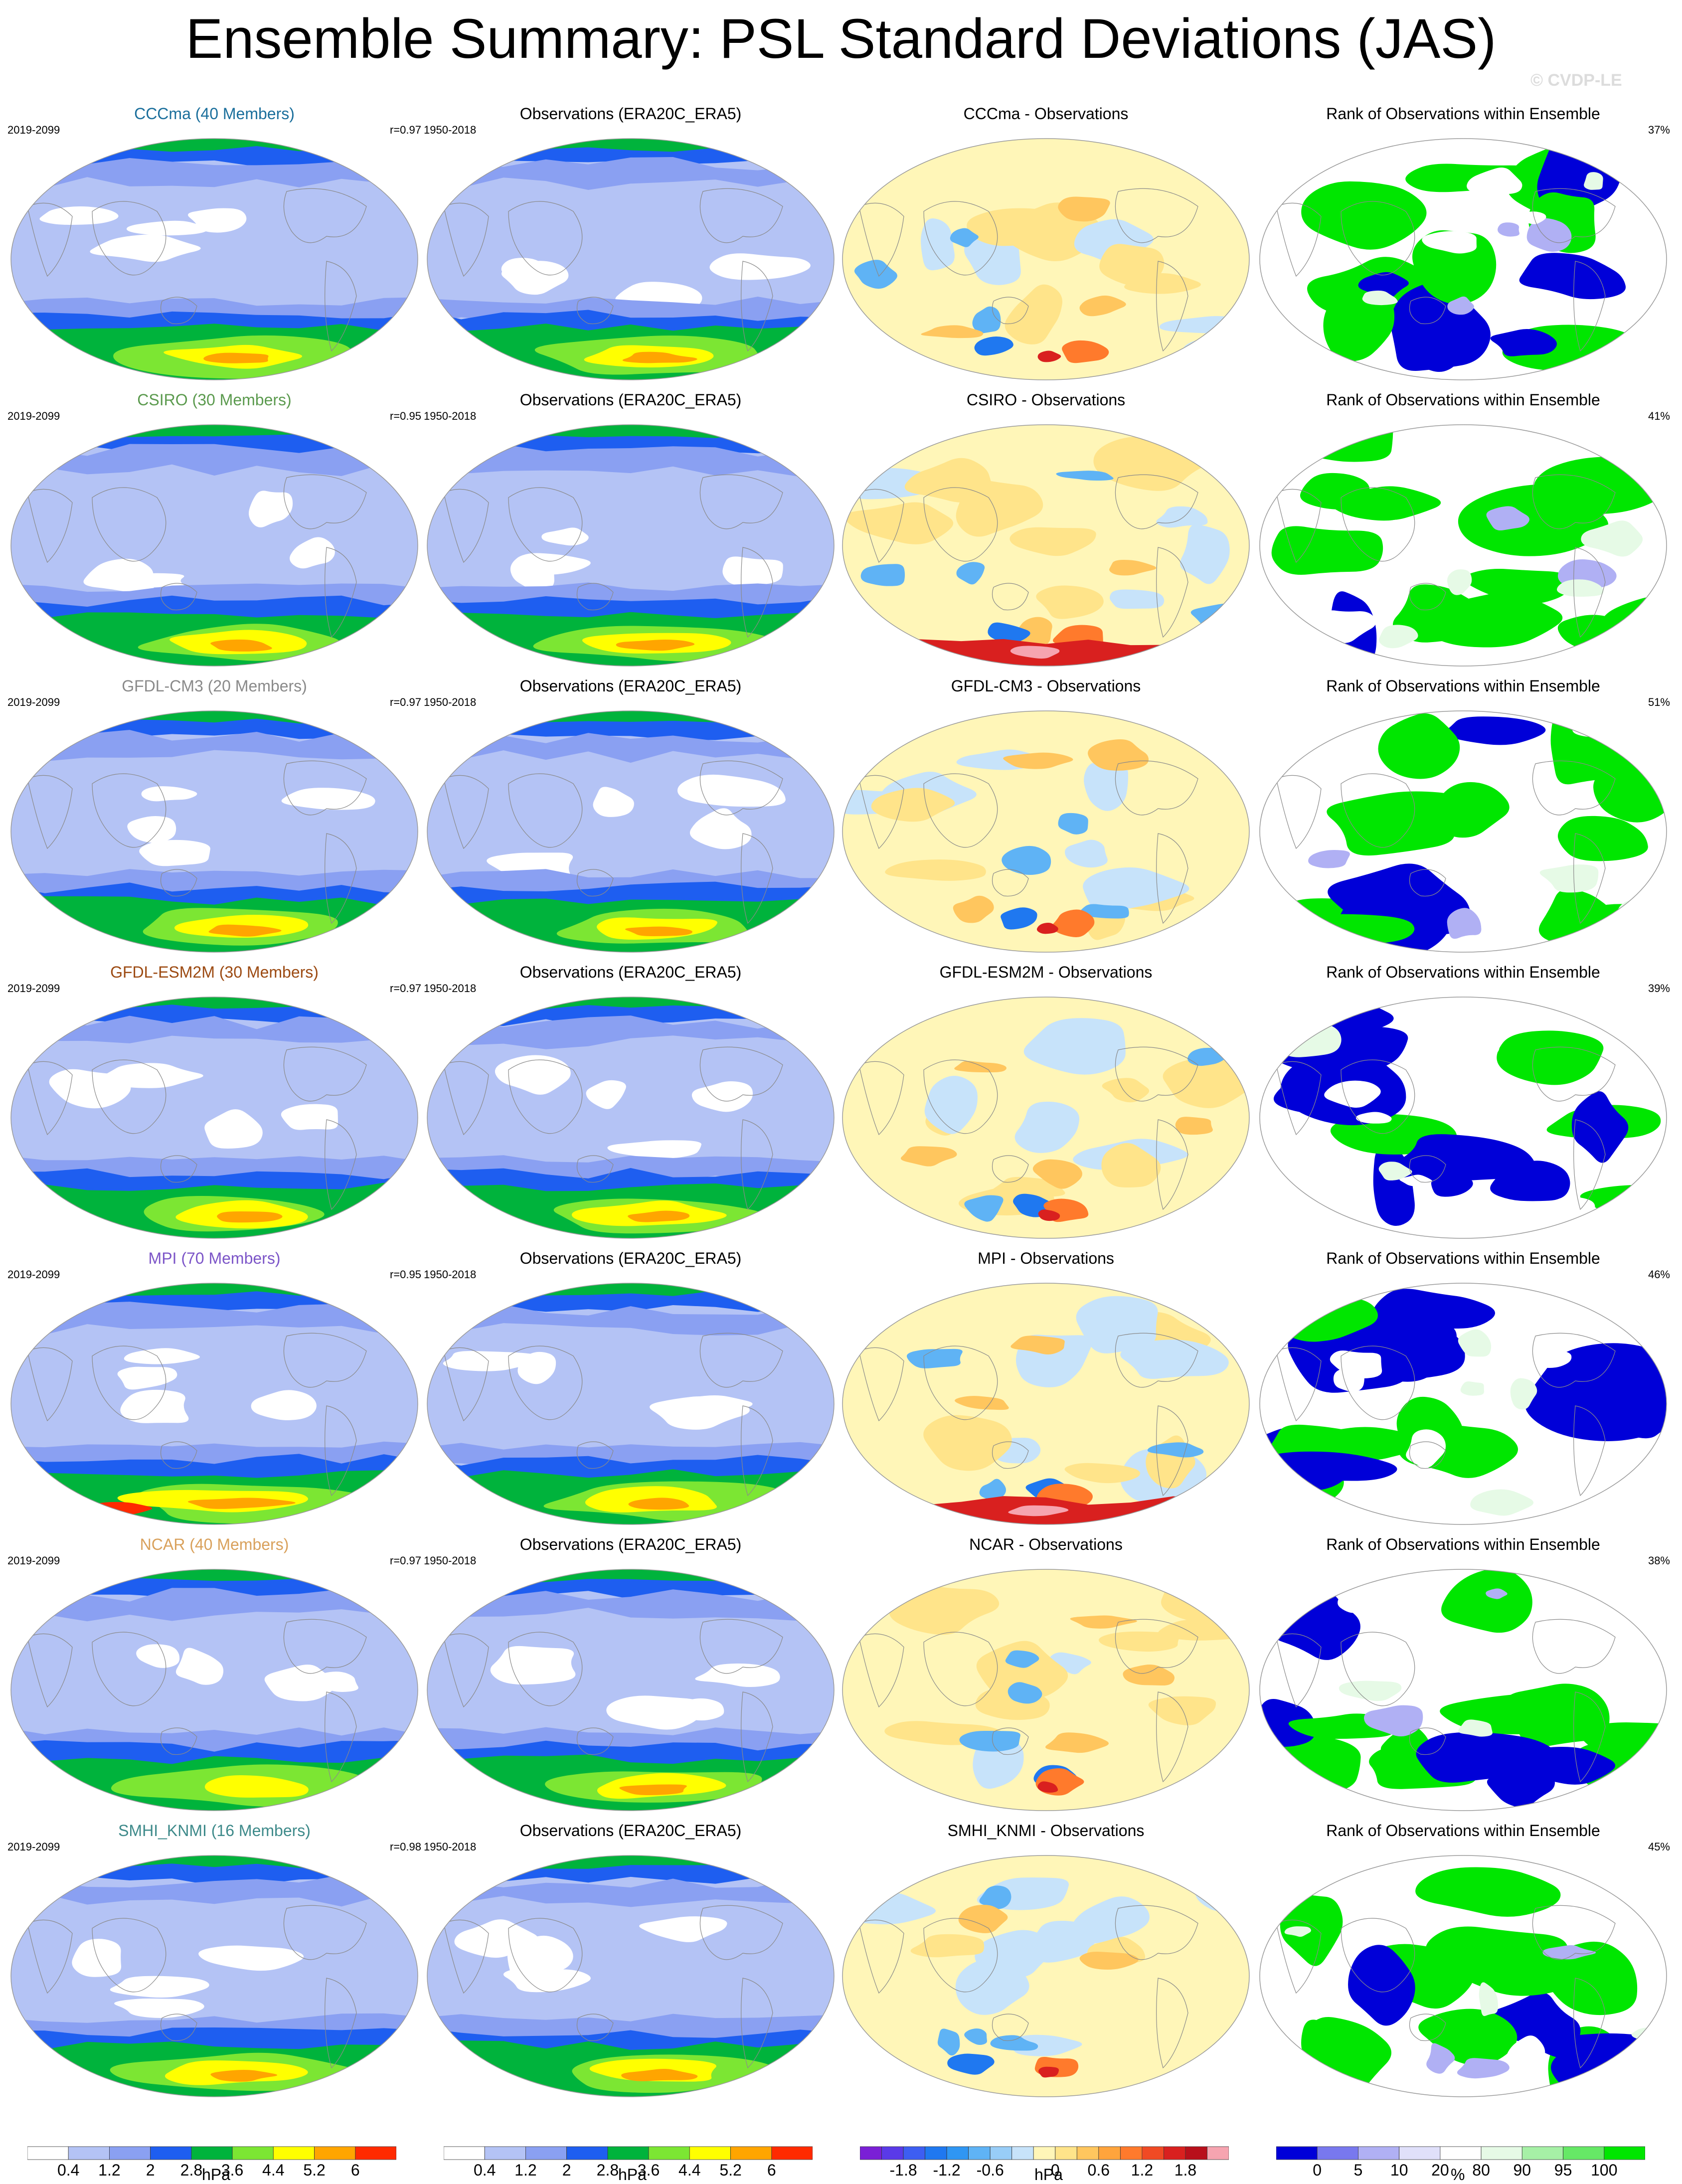 The image size is (1682, 2184). Describe the element at coordinates (1659, 1274) in the screenshot. I see `rank-percent: 46%` at that location.